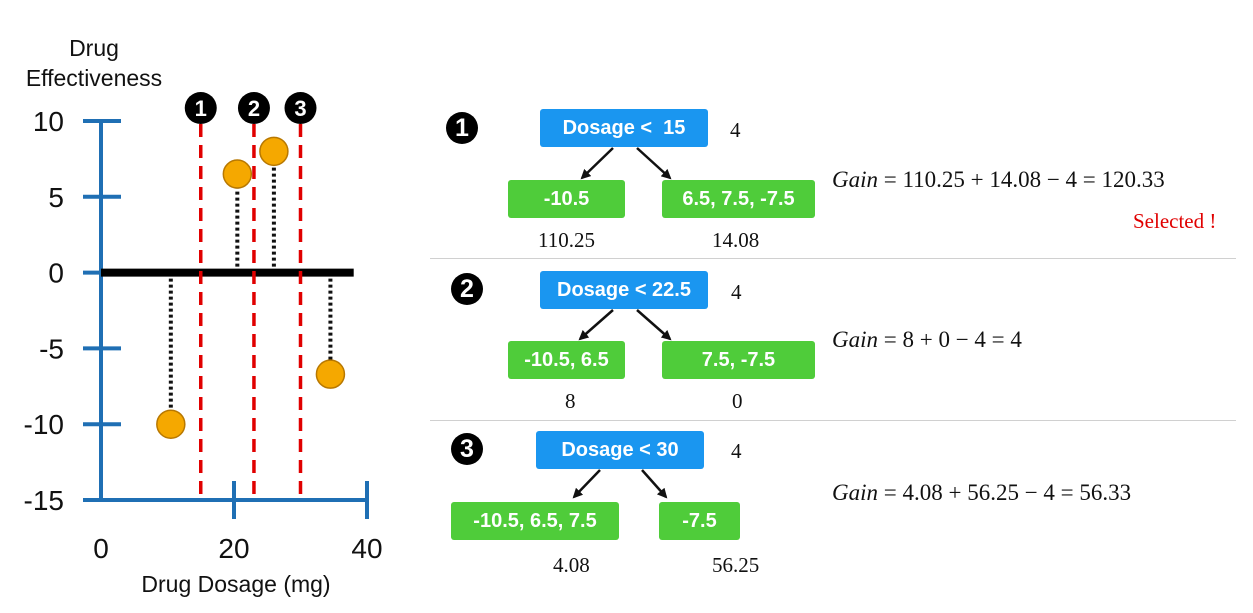 This screenshot has height=613, width=1253. I want to click on right-leaf: 7.5, -7.5, so click(738, 360).